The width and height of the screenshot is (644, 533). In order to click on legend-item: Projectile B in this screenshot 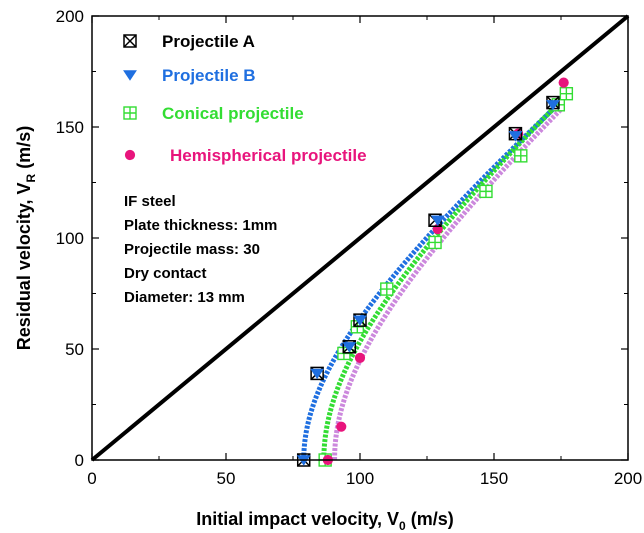, I will do `click(189, 75)`.